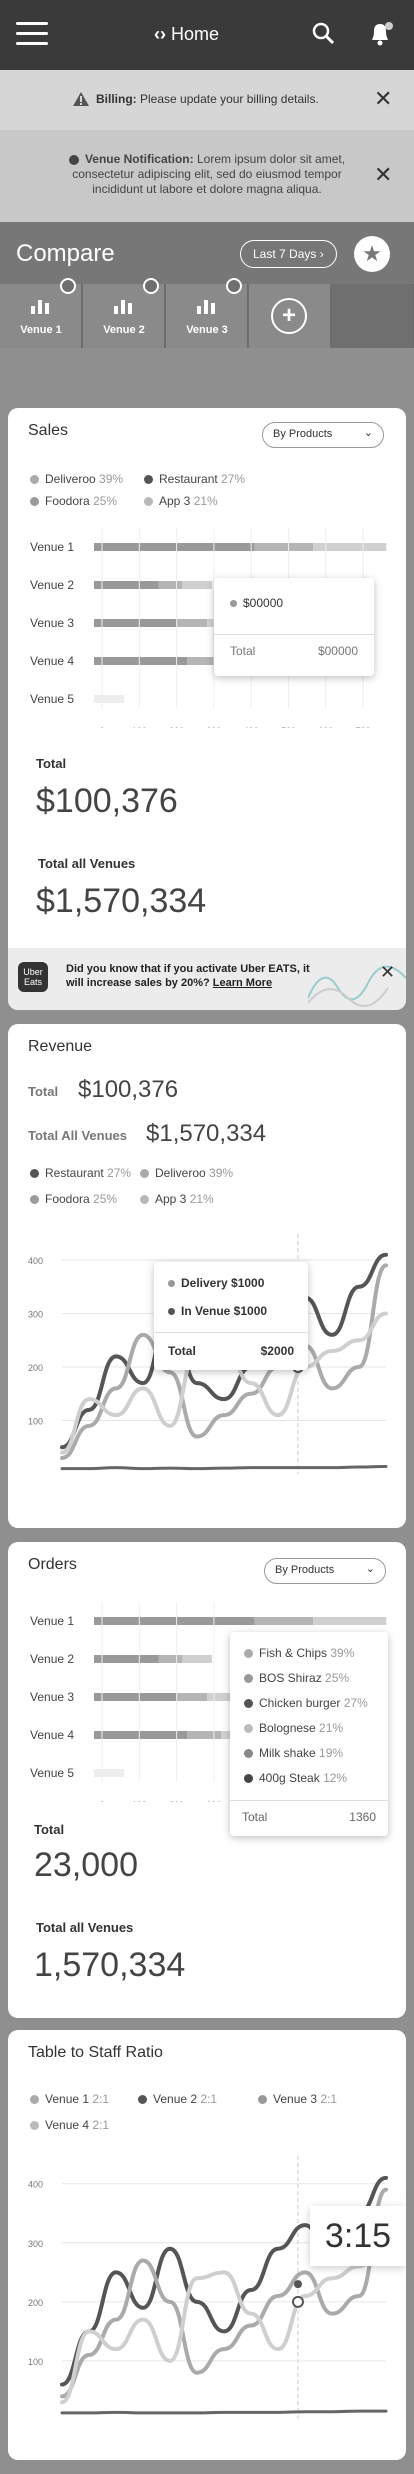  Describe the element at coordinates (309, 1800) in the screenshot. I see `divider` at that location.